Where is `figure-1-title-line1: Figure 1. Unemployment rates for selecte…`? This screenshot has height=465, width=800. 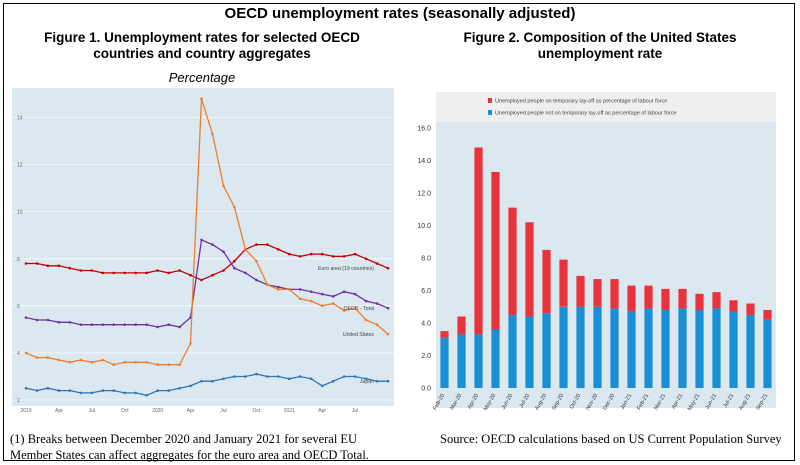 figure-1-title-line1: Figure 1. Unemployment rates for selecte… is located at coordinates (202, 37).